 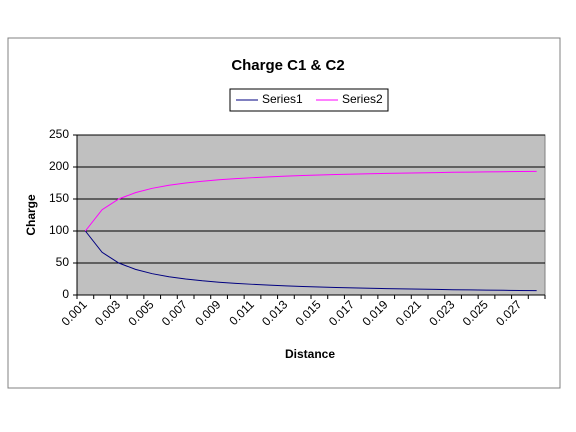 What do you see at coordinates (362, 99) in the screenshot?
I see `legend-label: Series2` at bounding box center [362, 99].